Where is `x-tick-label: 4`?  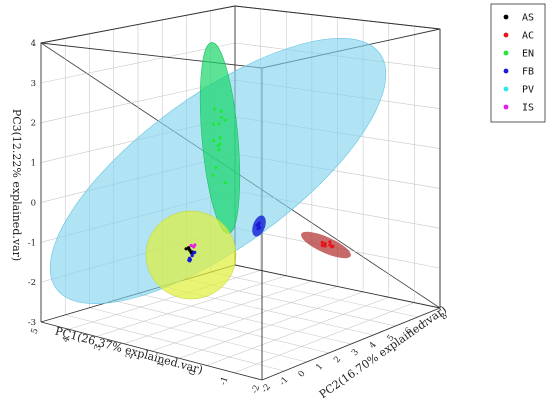
x-tick-label: 4 is located at coordinates (66, 339).